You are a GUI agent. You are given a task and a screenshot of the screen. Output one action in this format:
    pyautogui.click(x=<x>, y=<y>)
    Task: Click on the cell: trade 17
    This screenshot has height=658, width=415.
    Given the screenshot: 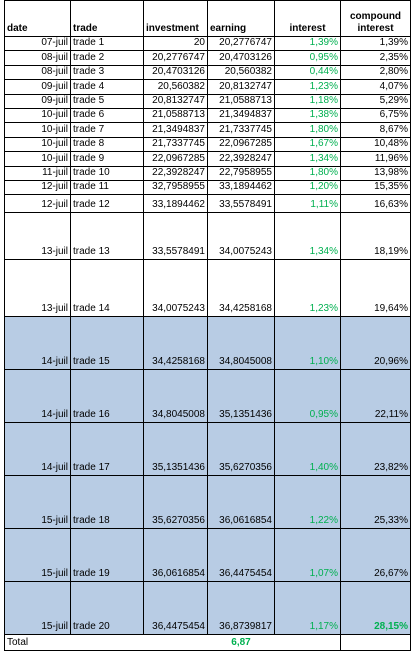 What is the action you would take?
    pyautogui.click(x=107, y=449)
    